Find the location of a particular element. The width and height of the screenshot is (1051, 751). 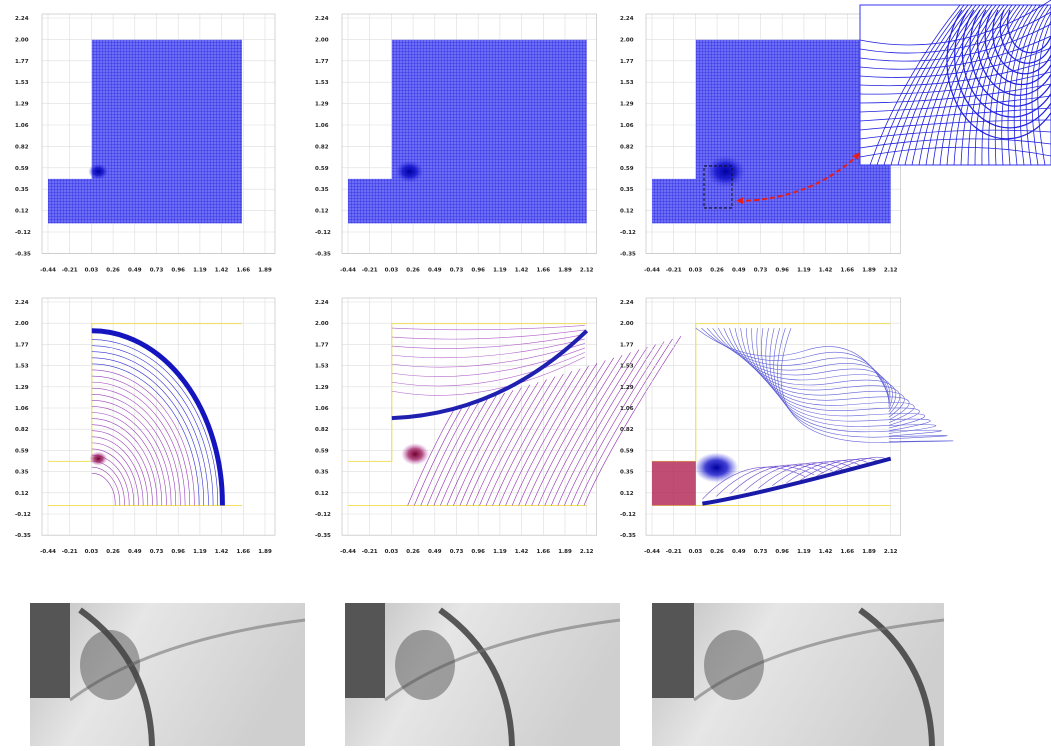

y-tick-label: 0.82 is located at coordinates (22, 147).